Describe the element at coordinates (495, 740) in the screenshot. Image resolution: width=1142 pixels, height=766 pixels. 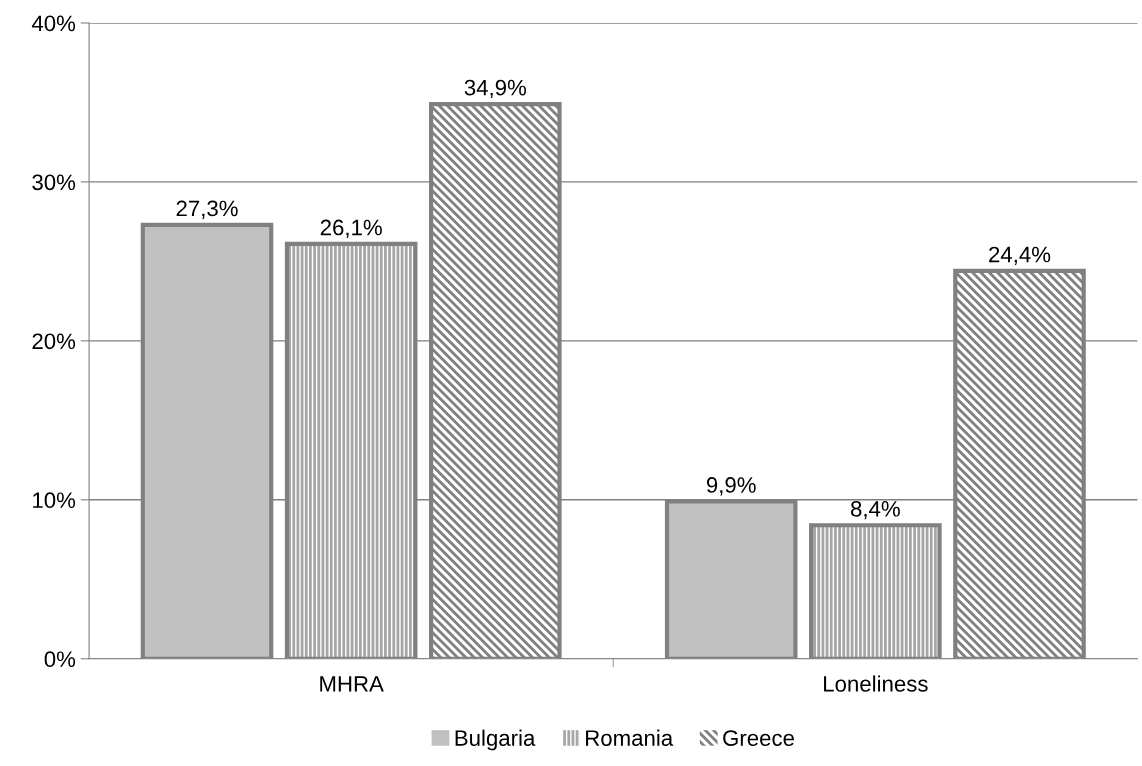
I see `legend-label: Bulgaria` at that location.